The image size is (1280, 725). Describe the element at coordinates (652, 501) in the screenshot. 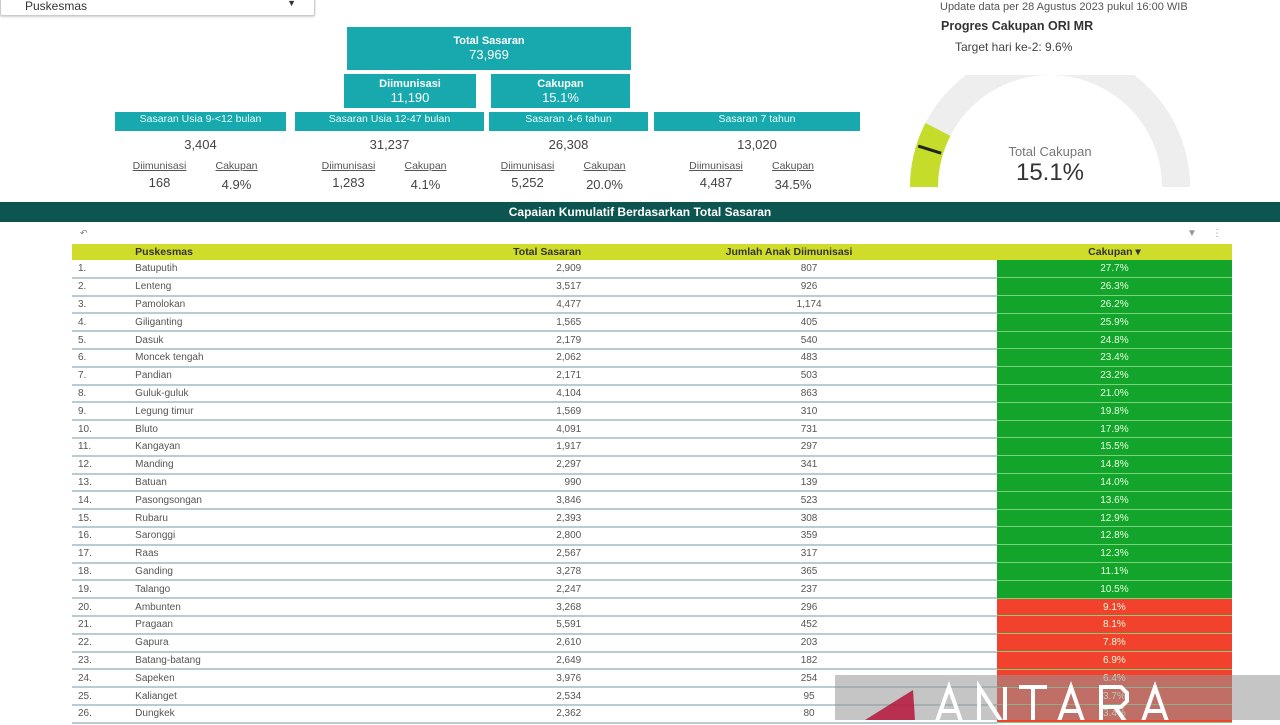

I see `table-row: 14. Pasongsongan 3,846 523 13.6%` at that location.